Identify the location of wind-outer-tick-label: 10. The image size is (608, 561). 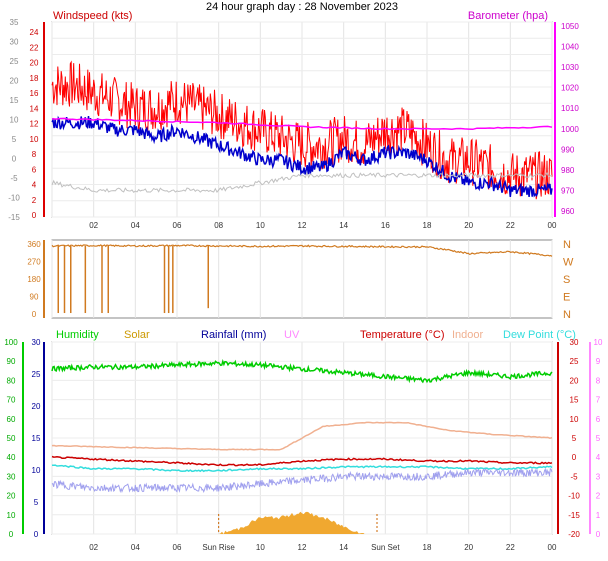
(14, 120).